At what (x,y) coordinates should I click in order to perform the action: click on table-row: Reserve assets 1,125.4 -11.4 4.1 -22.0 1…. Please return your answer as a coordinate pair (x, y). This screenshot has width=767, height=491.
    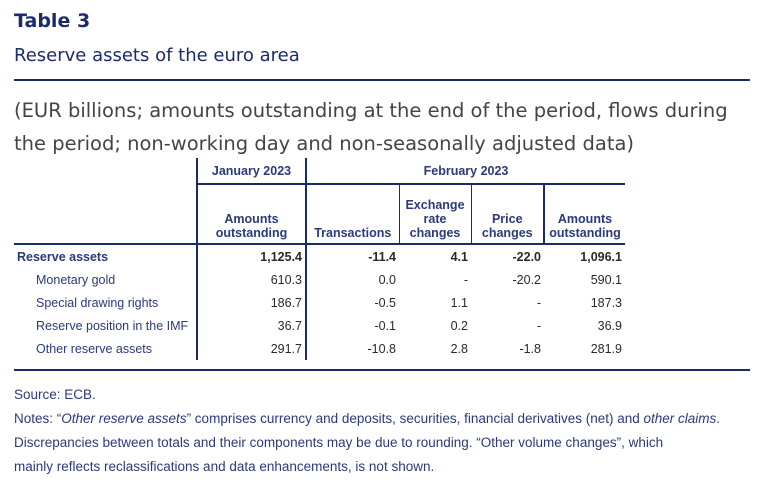
    Looking at the image, I should click on (319, 256).